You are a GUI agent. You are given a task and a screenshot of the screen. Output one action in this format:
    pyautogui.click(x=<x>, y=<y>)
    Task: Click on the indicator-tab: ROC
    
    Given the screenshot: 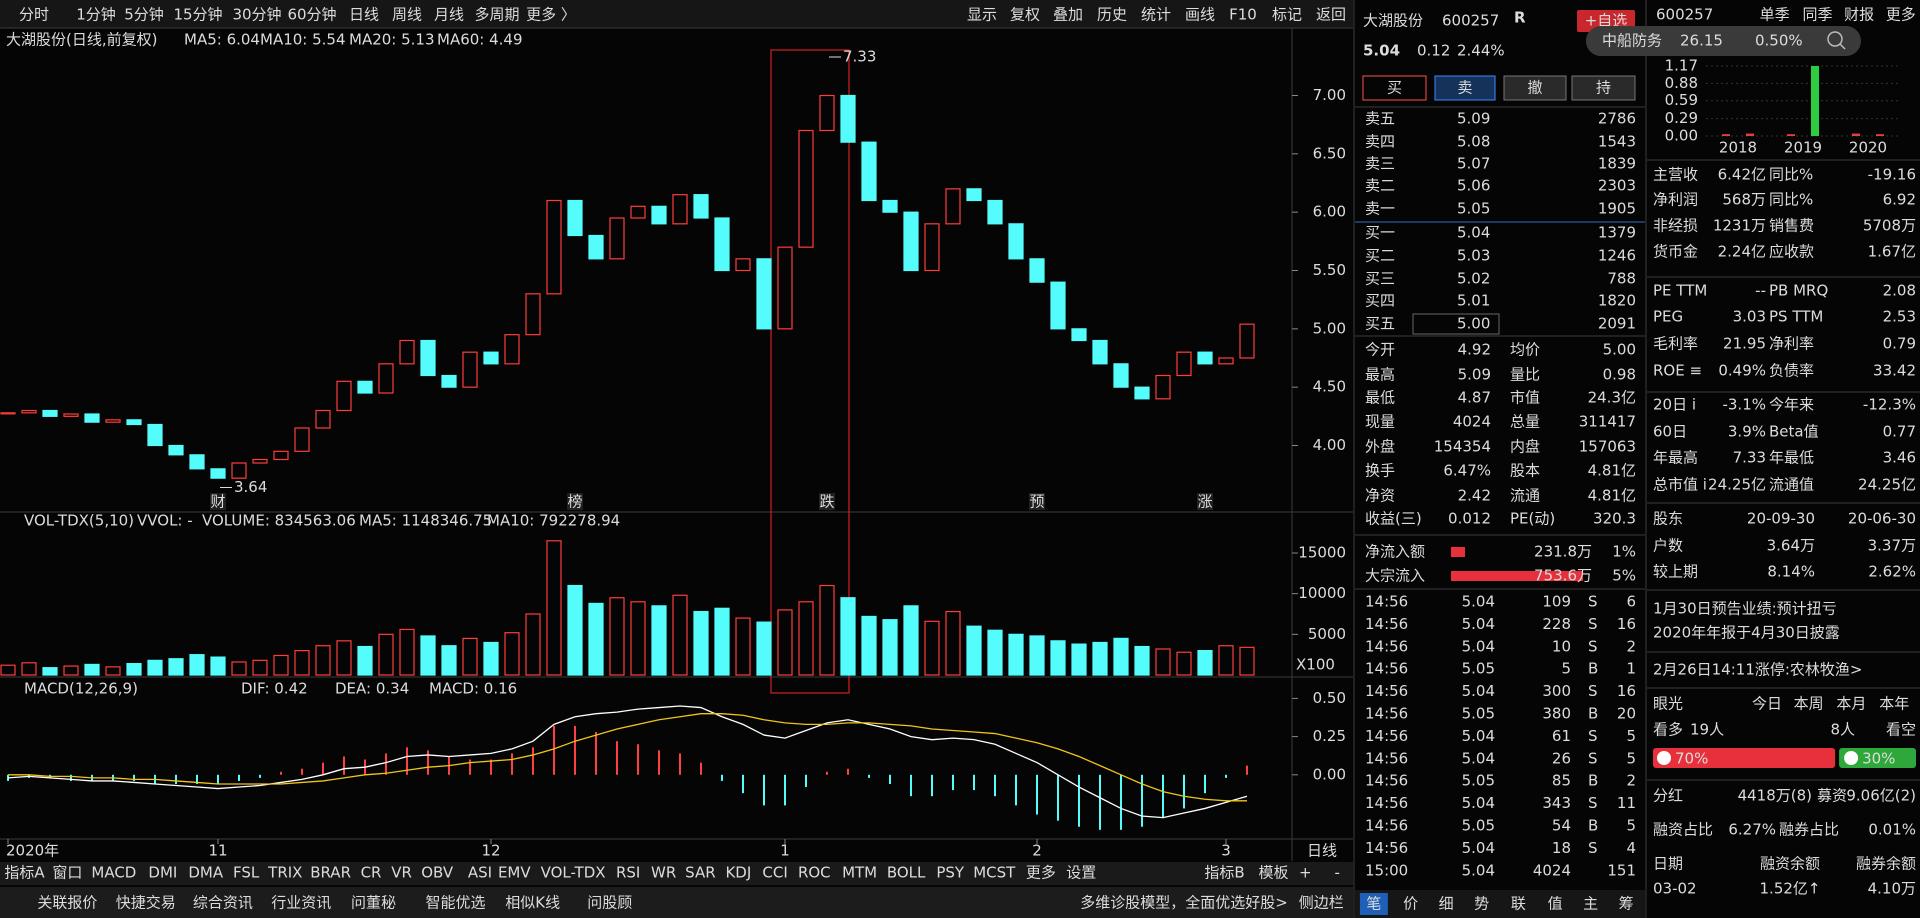 What is the action you would take?
    pyautogui.click(x=814, y=873)
    